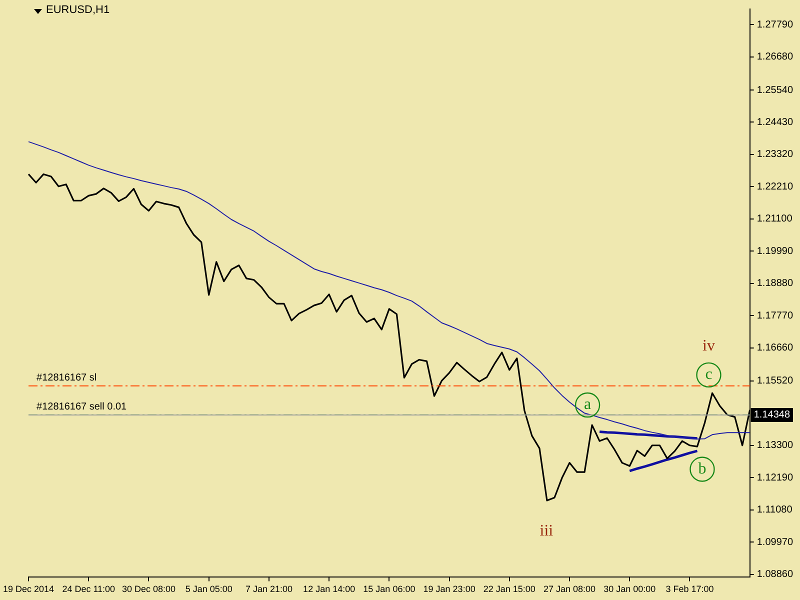 The image size is (800, 600). What do you see at coordinates (775, 316) in the screenshot?
I see `y-tick-label: 1.17770` at bounding box center [775, 316].